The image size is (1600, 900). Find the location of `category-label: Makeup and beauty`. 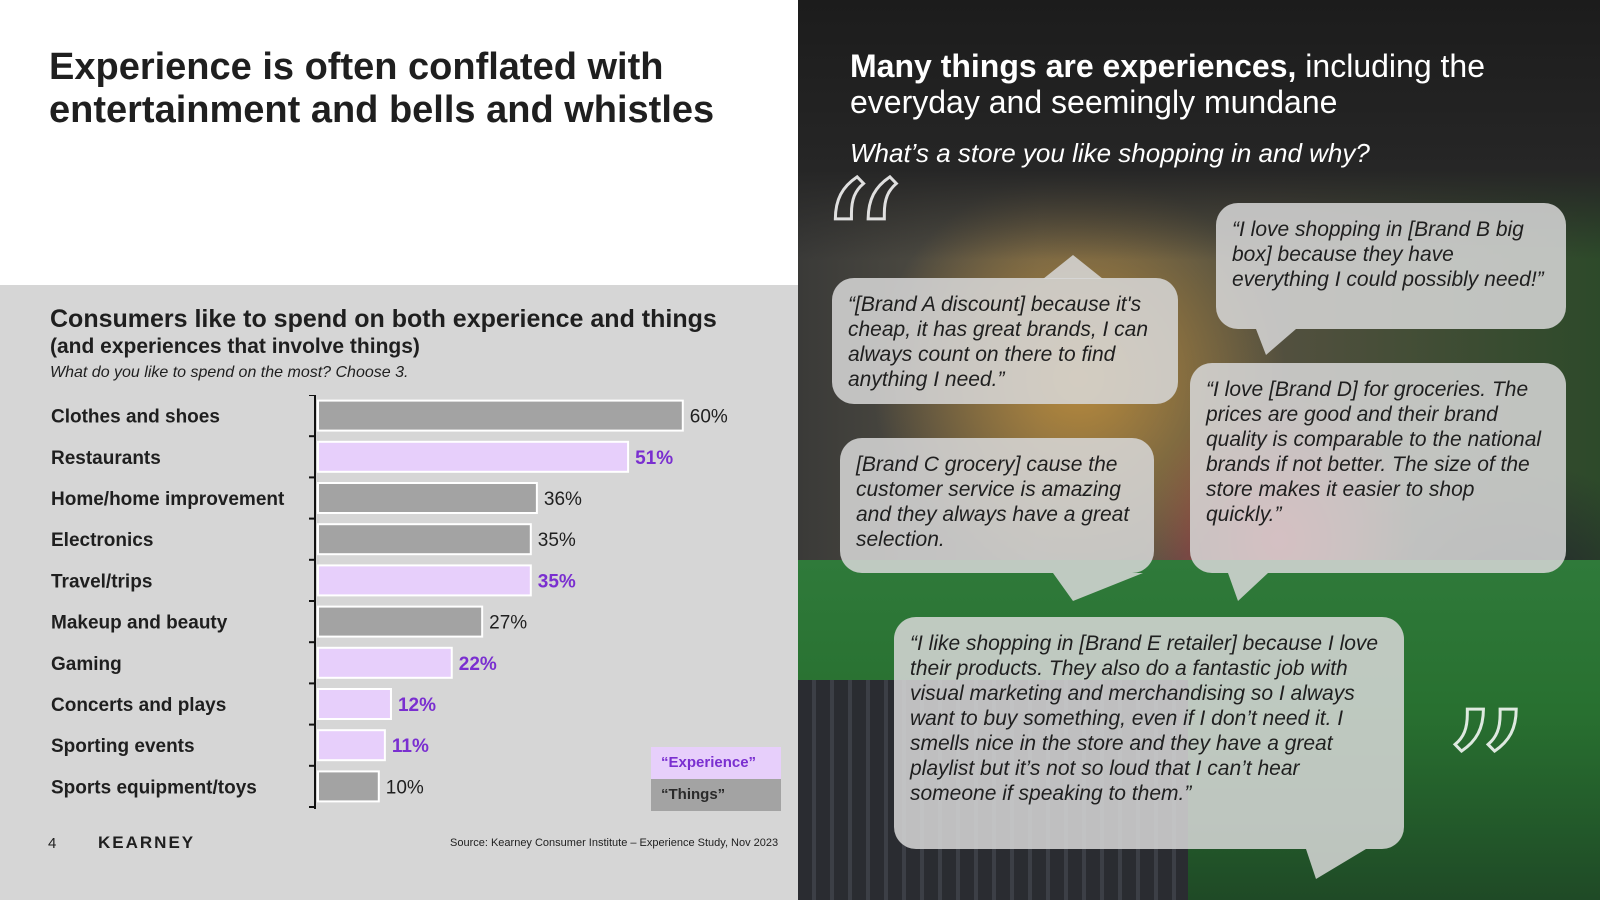

category-label: Makeup and beauty is located at coordinates (139, 623).